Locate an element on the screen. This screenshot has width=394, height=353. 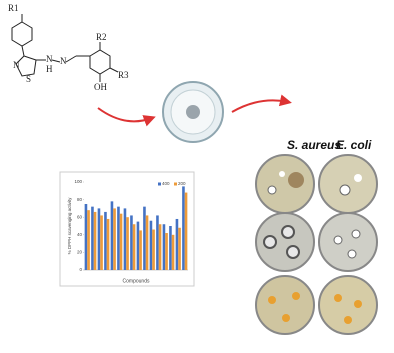
y-axis-label: % DPPH scavenging activity is located at coordinates (69, 226).